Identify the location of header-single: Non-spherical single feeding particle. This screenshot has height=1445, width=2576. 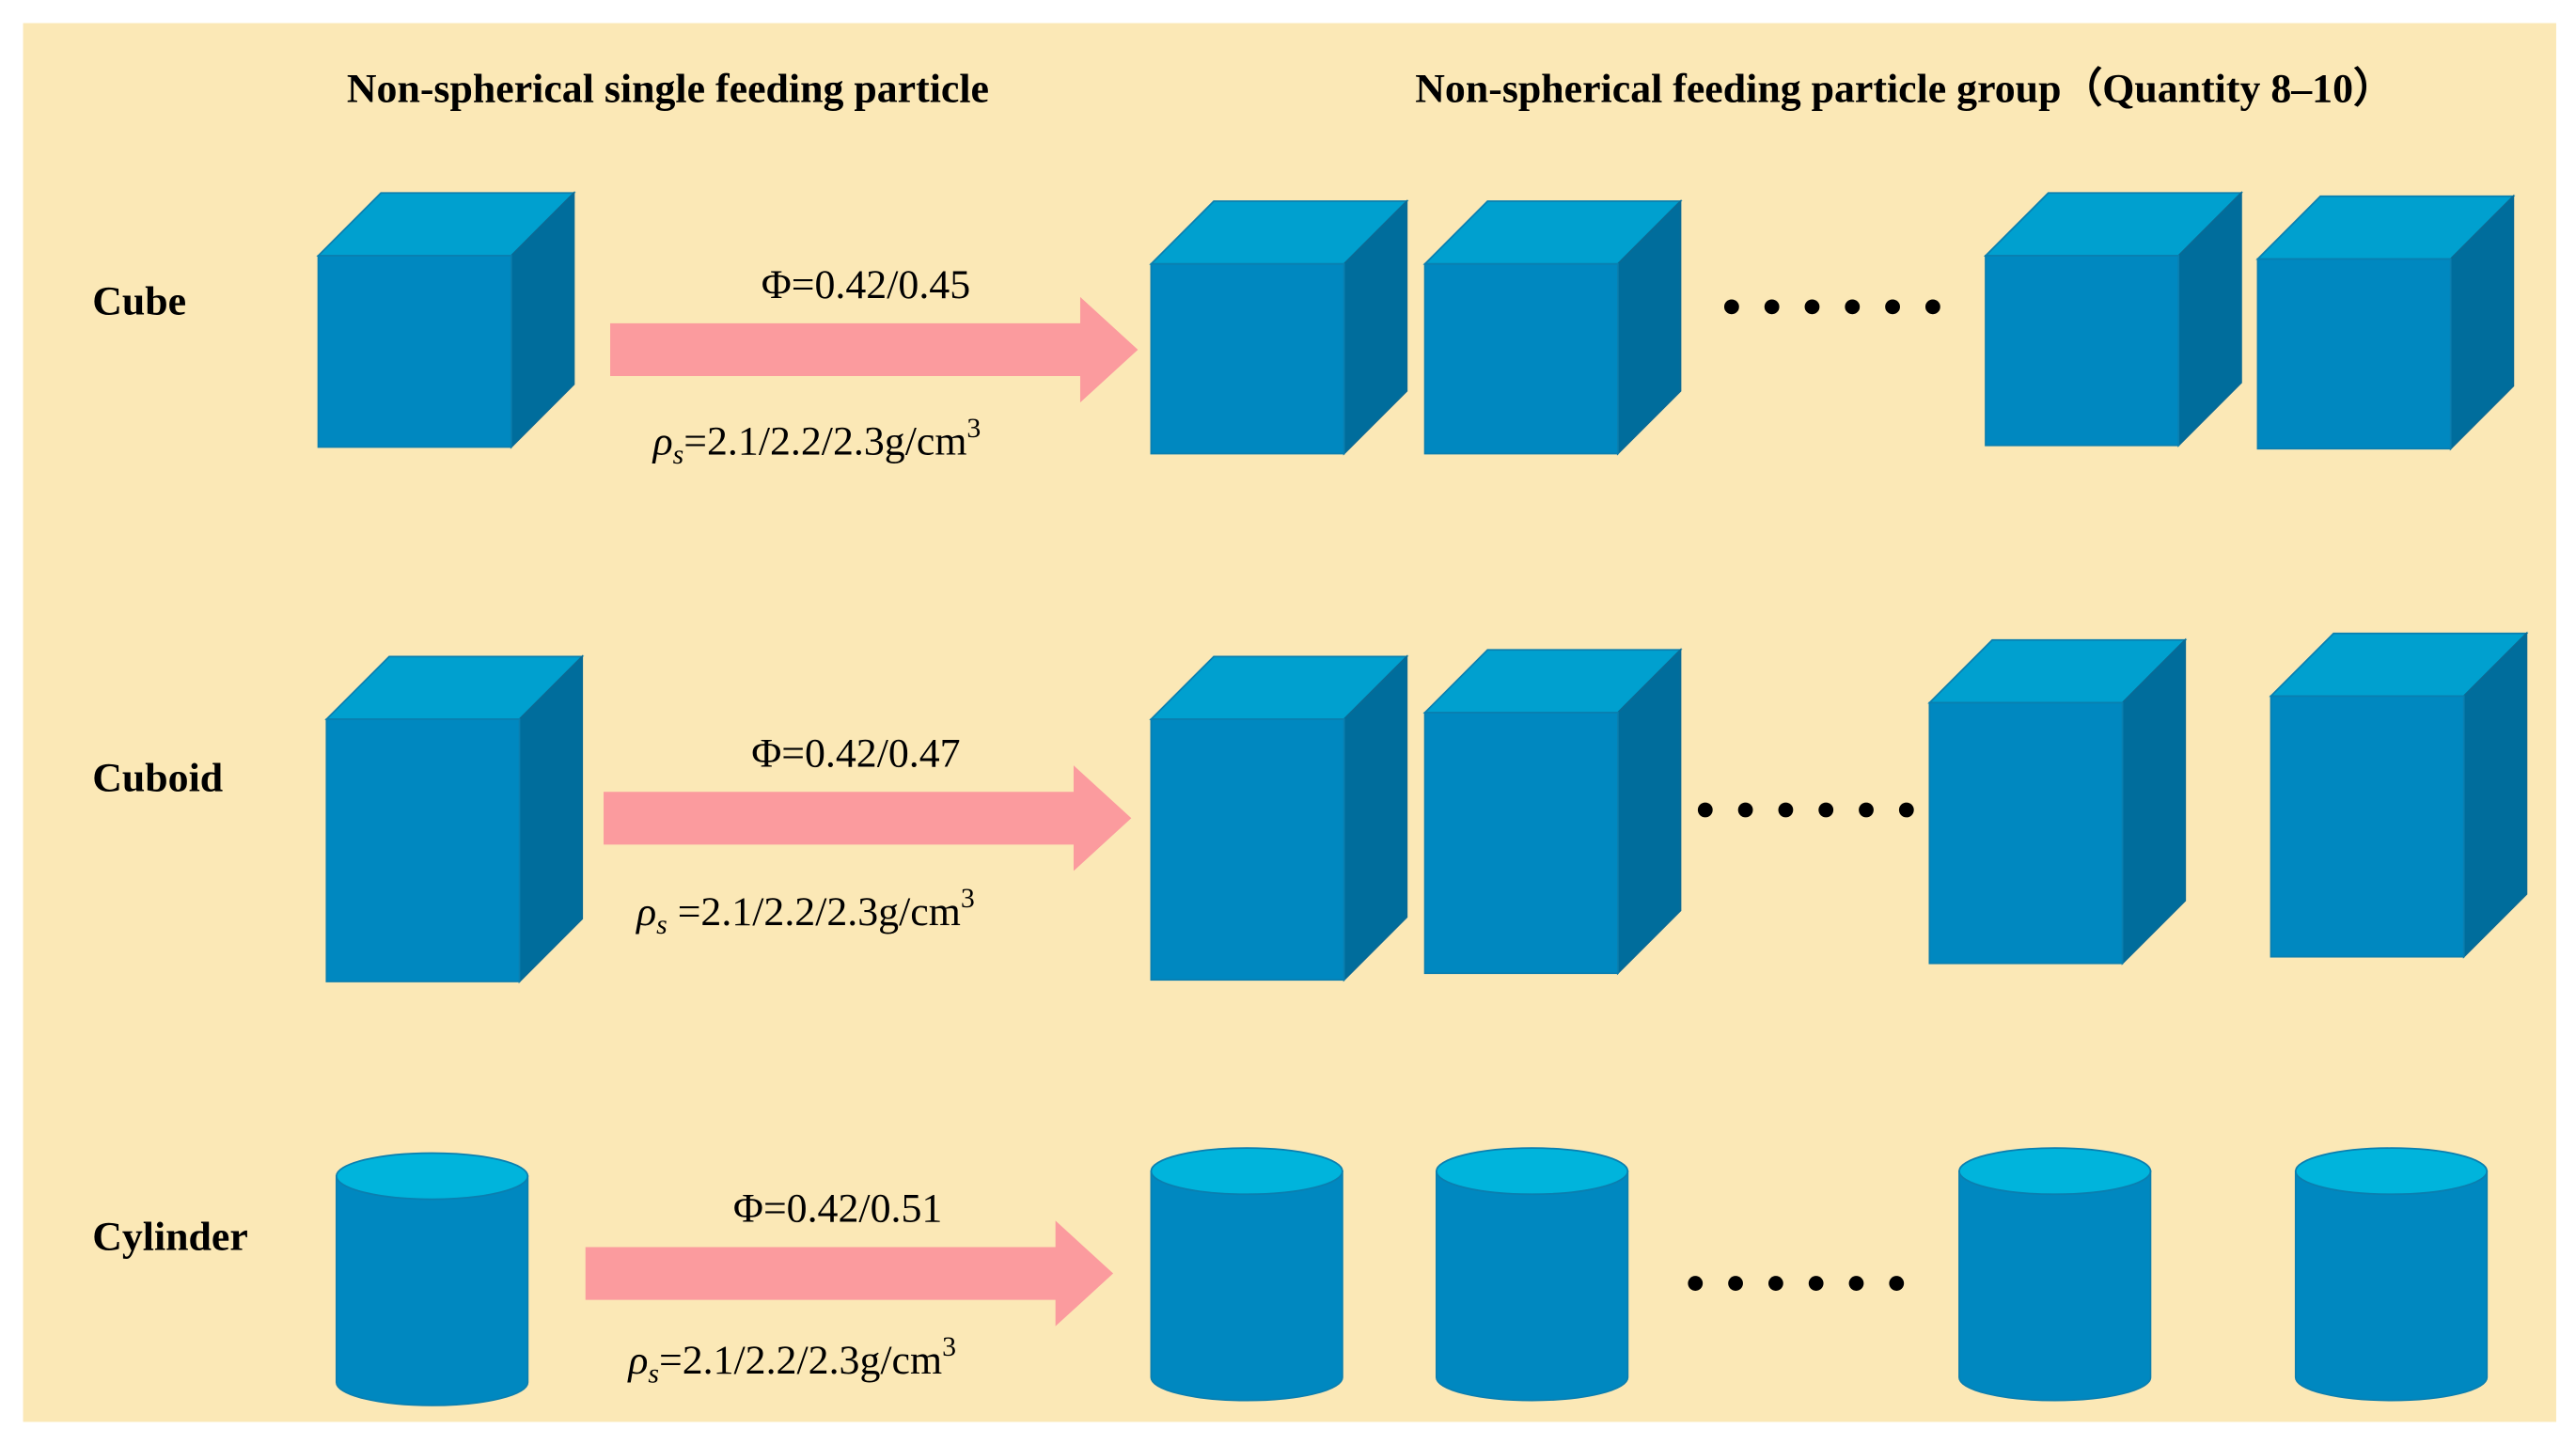
(668, 89).